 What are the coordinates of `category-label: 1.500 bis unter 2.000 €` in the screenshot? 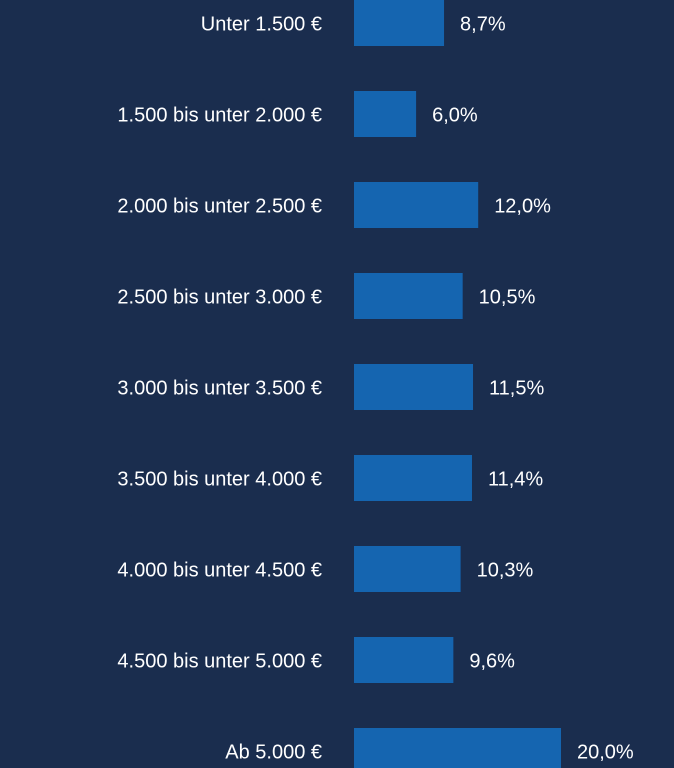 It's located at (219, 115).